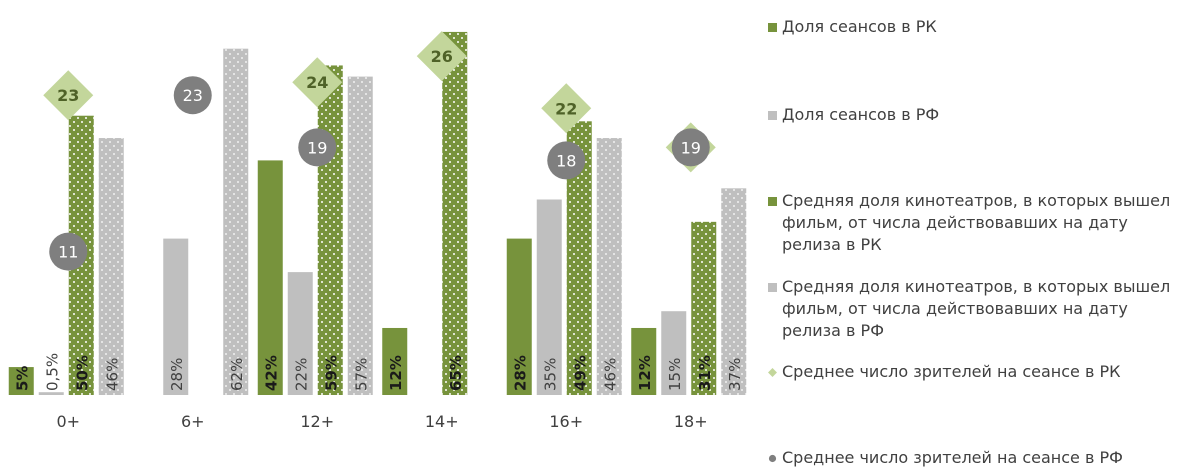 The image size is (1182, 469). Describe the element at coordinates (675, 374) in the screenshot. I see `value-label: 15%` at that location.